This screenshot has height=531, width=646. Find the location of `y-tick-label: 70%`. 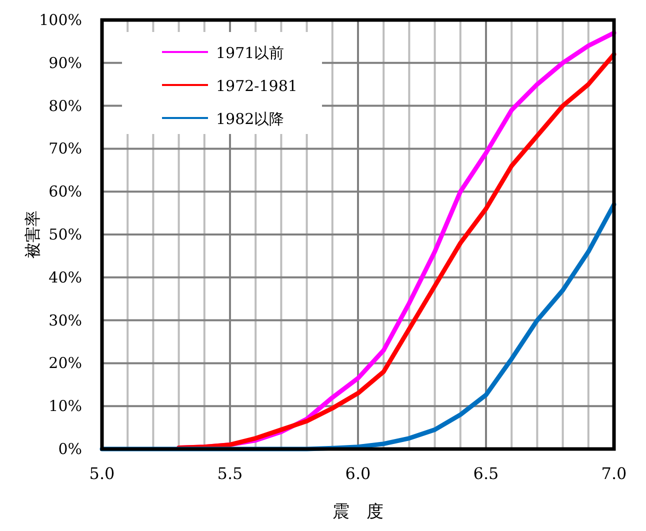

y-tick-label: 70% is located at coordinates (65, 149).